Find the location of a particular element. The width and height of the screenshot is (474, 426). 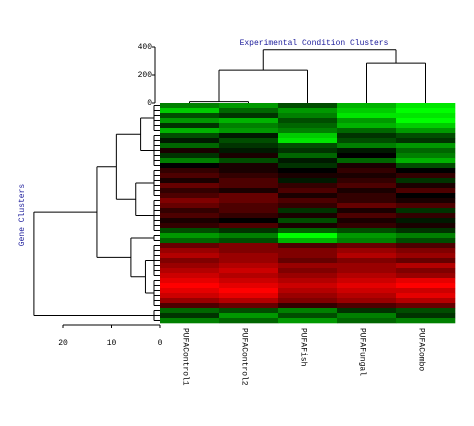

x-tick-label: 10 is located at coordinates (112, 343).